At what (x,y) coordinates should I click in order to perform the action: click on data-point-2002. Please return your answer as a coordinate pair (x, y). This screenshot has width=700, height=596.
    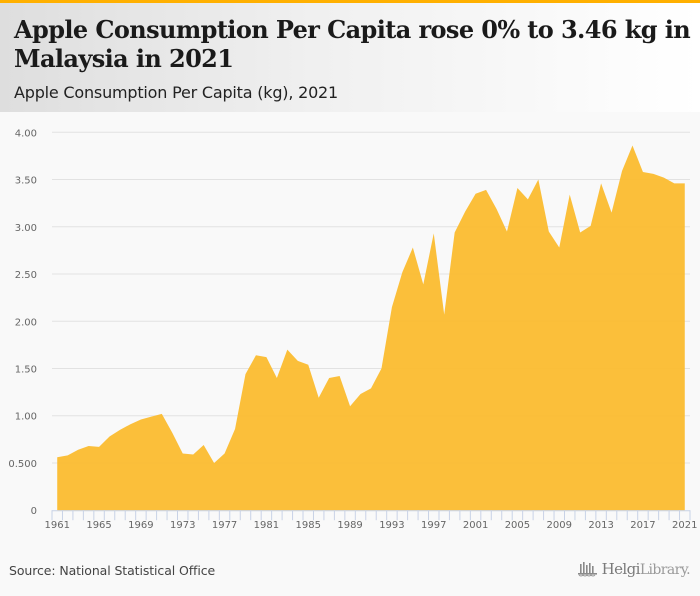
    Looking at the image, I should click on (486, 189).